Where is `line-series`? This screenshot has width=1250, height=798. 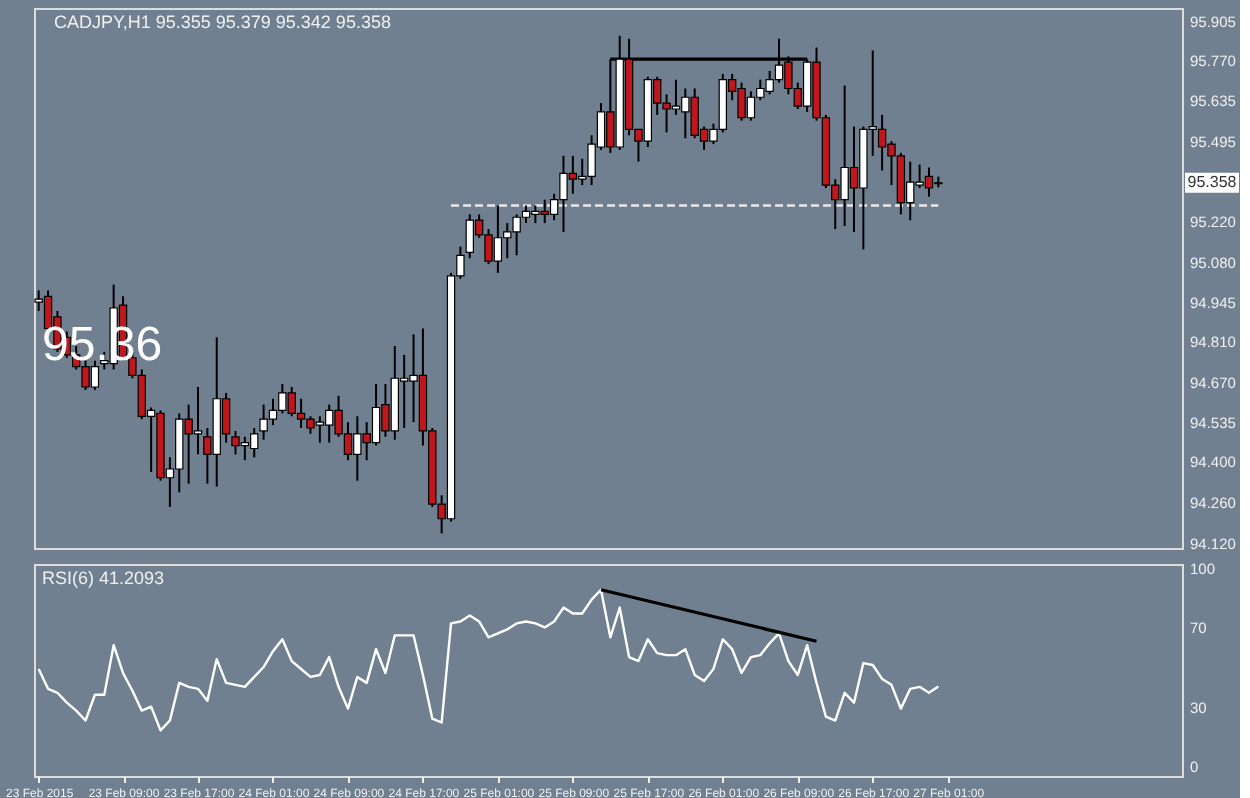
line-series is located at coordinates (488, 660).